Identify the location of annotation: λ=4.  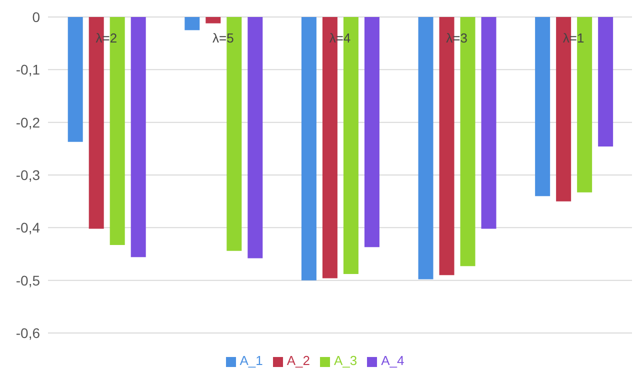
(340, 38).